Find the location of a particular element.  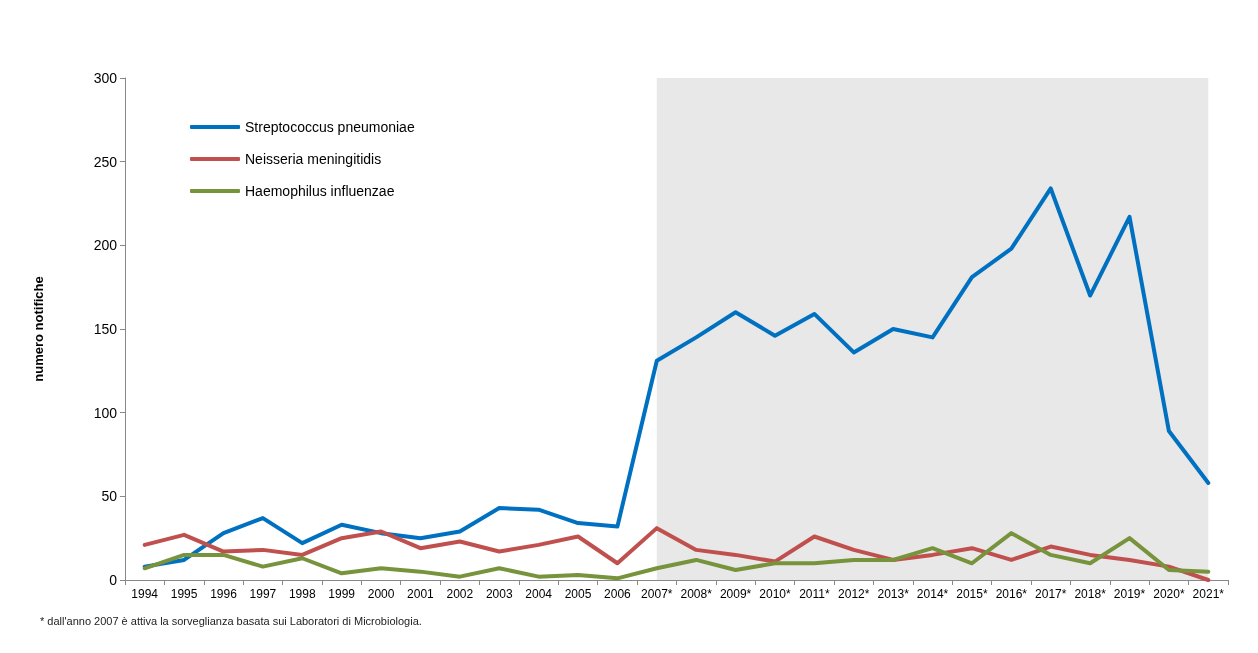

y-tick-label: 50 is located at coordinates (109, 496).